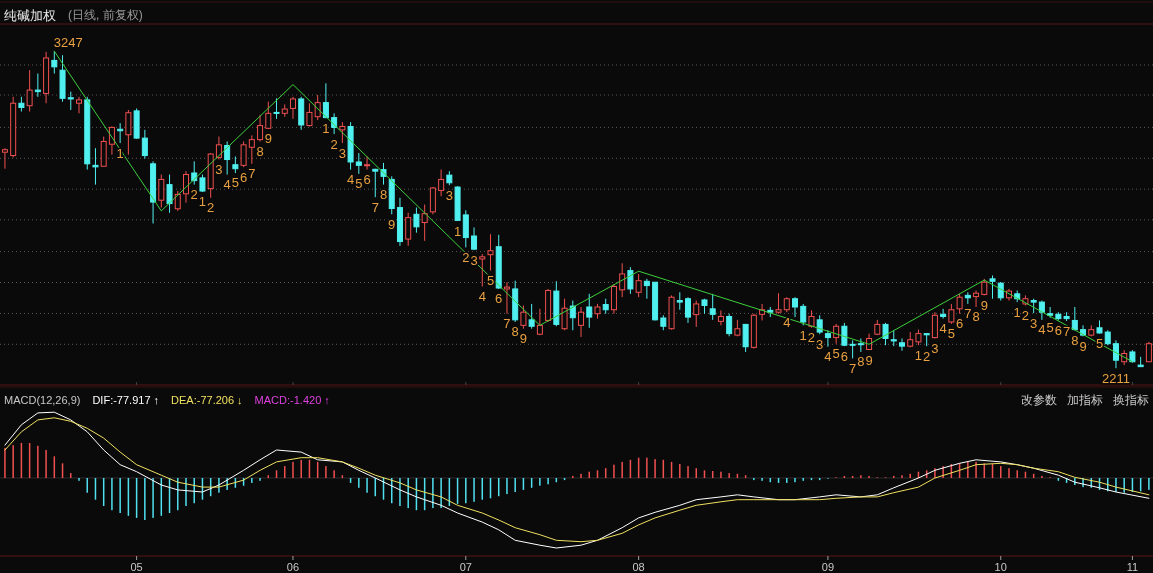 This screenshot has width=1153, height=573. I want to click on x-tick-label: 09, so click(828, 567).